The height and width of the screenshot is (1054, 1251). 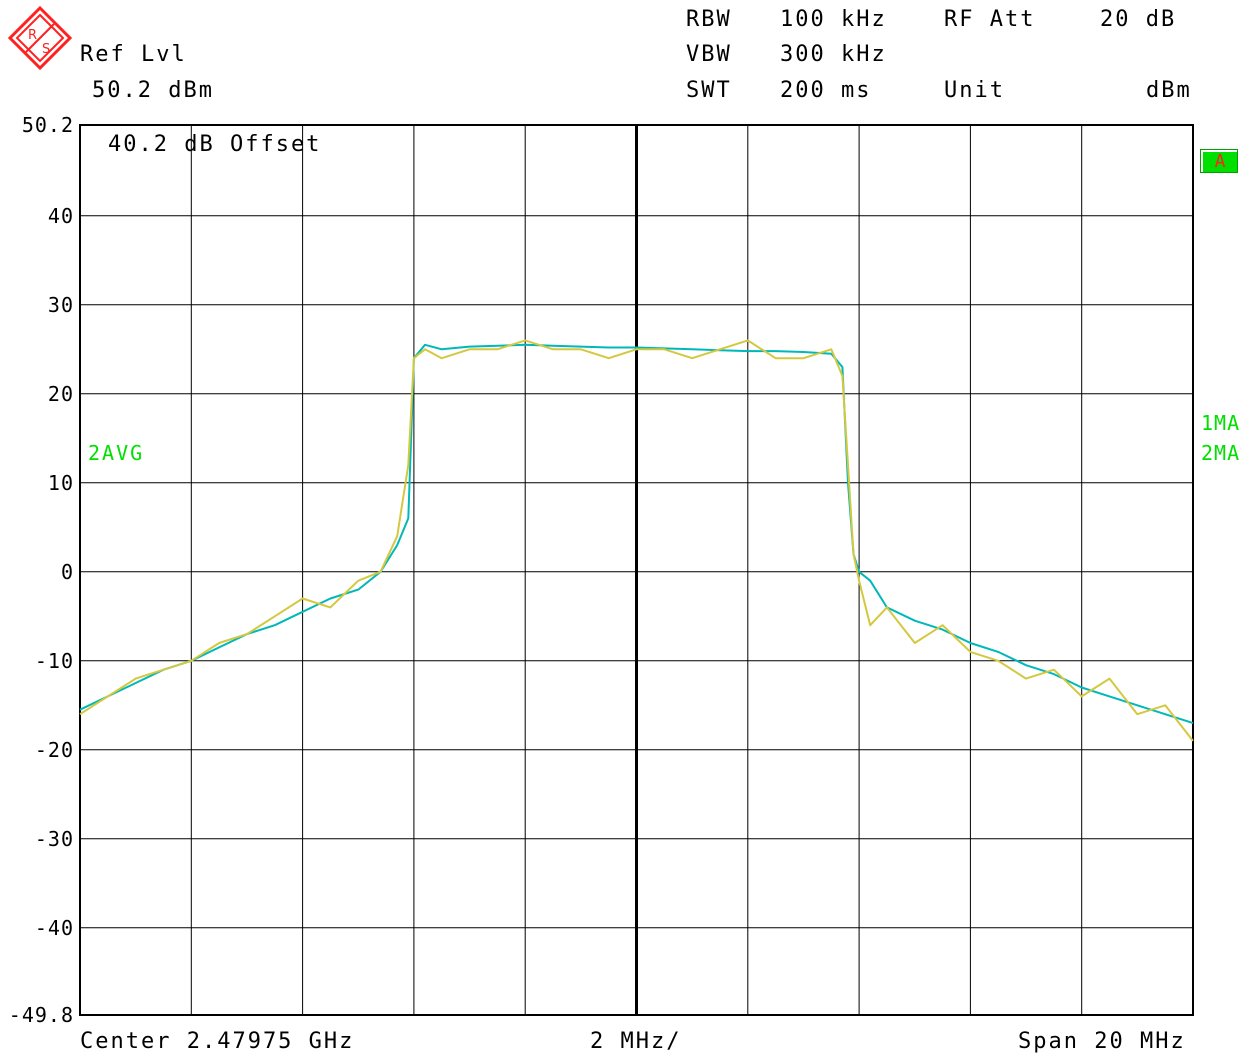 What do you see at coordinates (215, 144) in the screenshot?
I see `offset-note: 40.2 dB Offset` at bounding box center [215, 144].